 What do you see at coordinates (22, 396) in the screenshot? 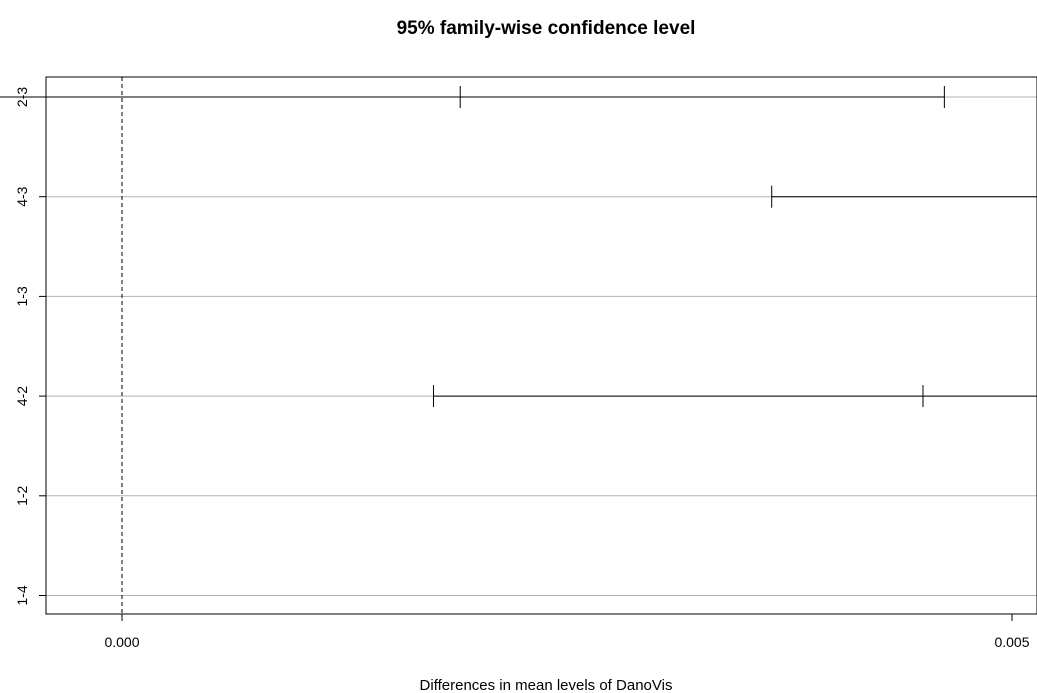
I see `y-tick-label-4-2: 4-2` at bounding box center [22, 396].